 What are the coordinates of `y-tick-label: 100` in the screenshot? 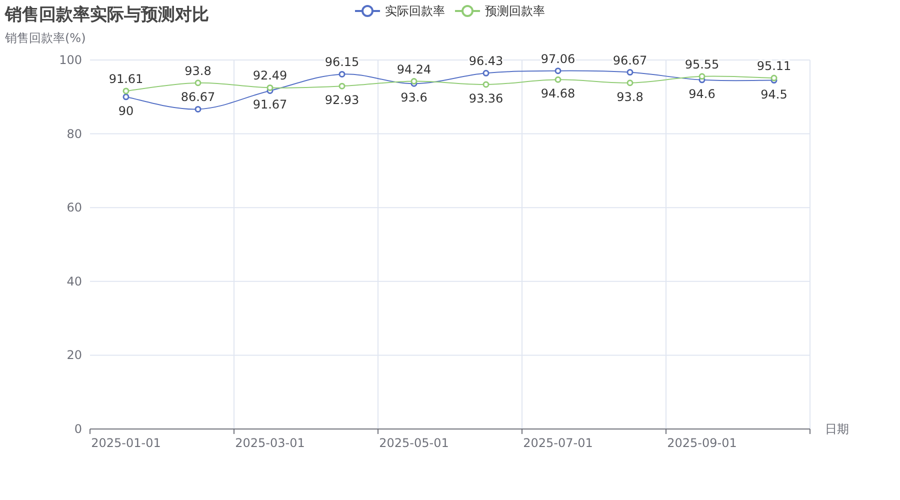 It's located at (70, 60).